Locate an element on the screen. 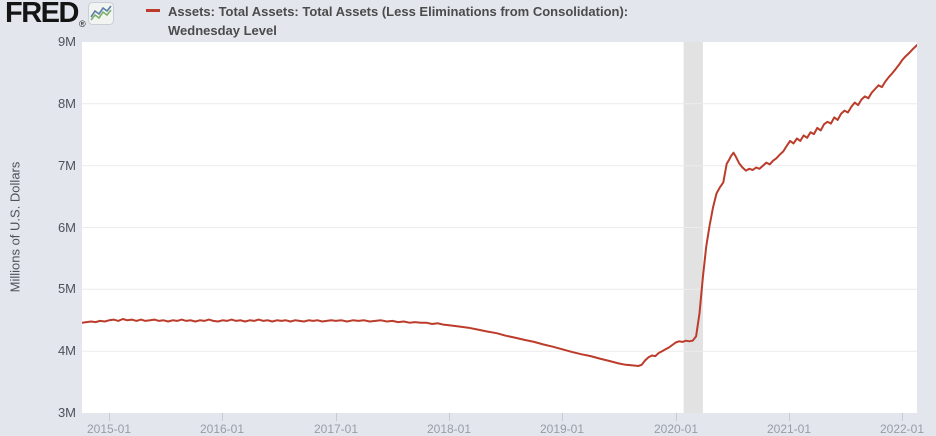 This screenshot has height=436, width=936. x-tick-label: 2015-01 is located at coordinates (109, 429).